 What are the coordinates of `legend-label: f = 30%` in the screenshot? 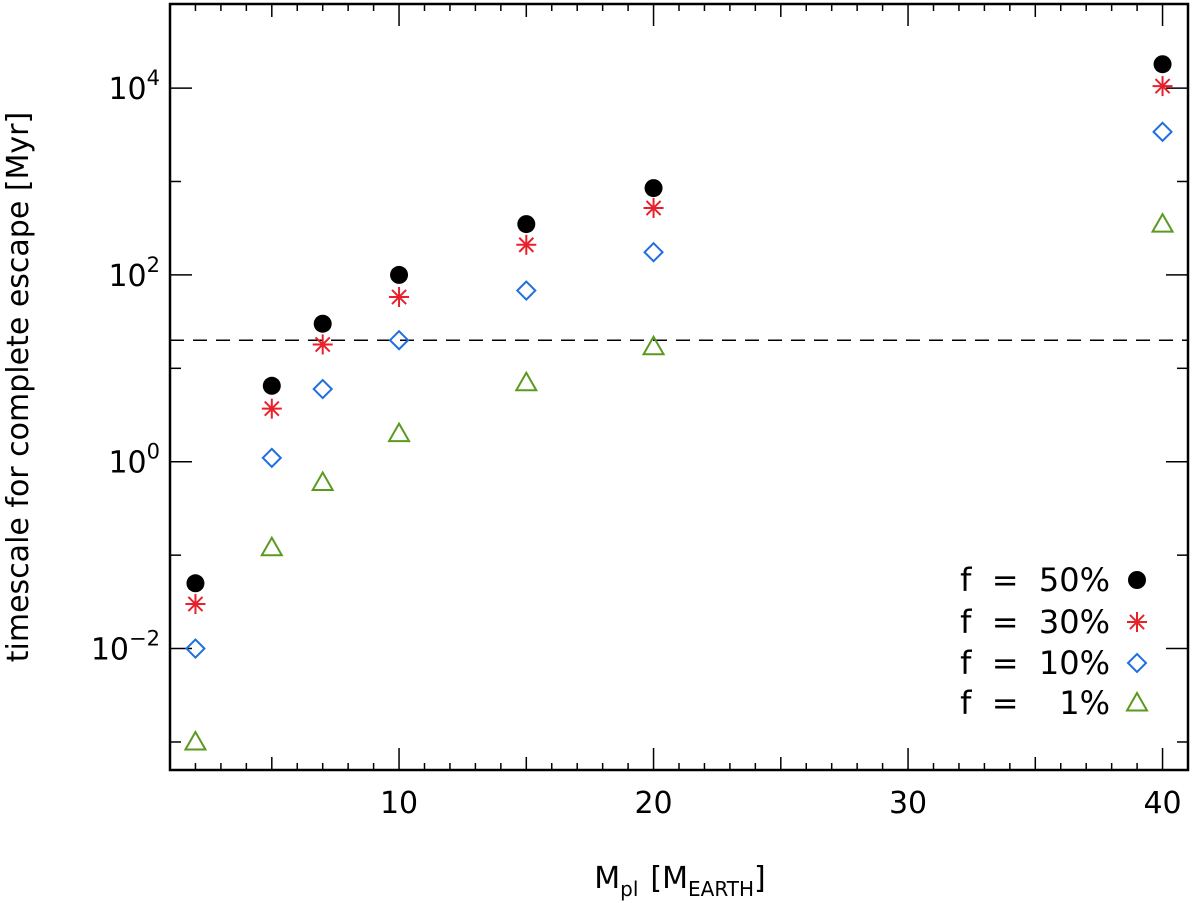 It's located at (1035, 622).